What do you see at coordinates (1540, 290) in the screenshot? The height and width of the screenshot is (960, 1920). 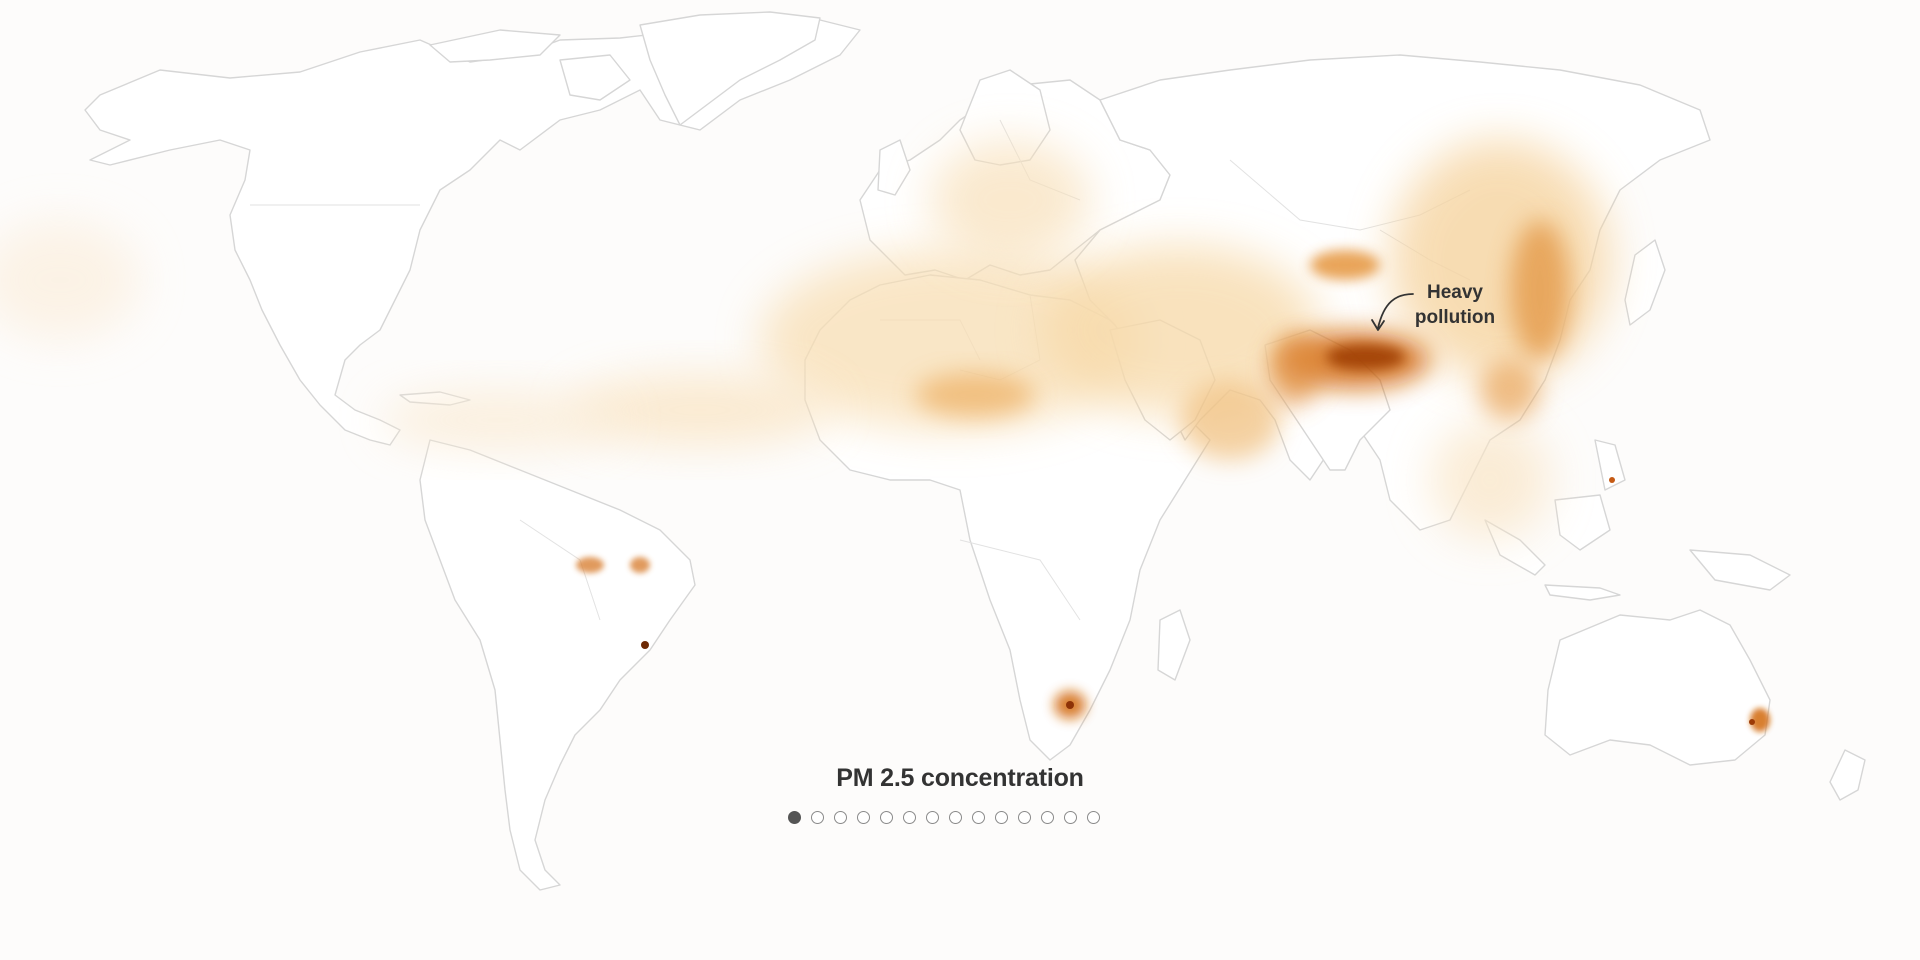 I see `plume-north-china` at bounding box center [1540, 290].